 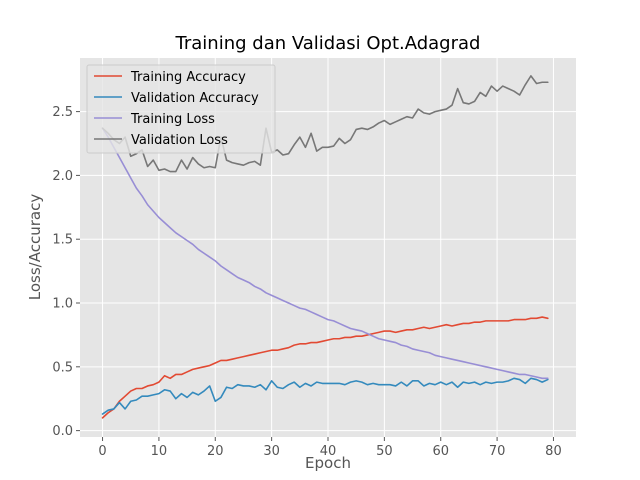 I want to click on x-tick-label: 10, so click(x=159, y=451).